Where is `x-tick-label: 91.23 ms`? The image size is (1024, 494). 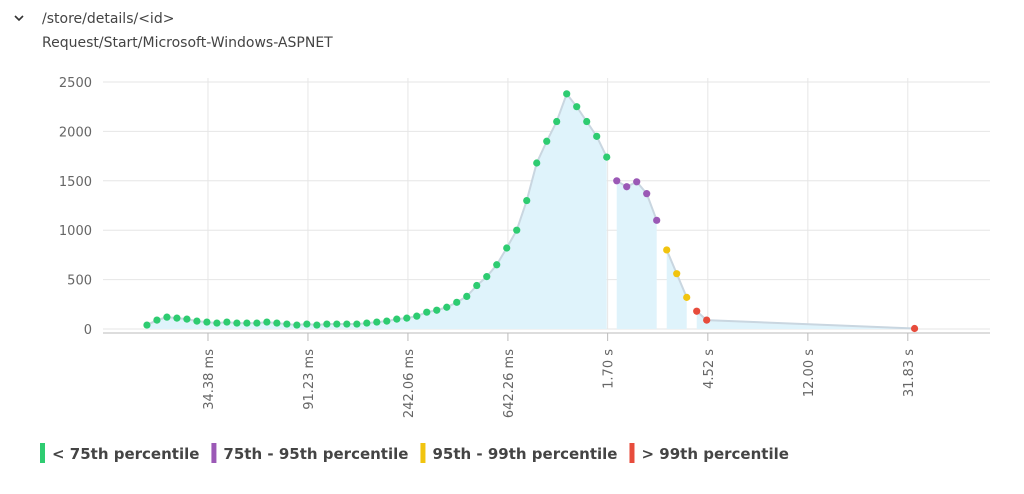 x-tick-label: 91.23 ms is located at coordinates (309, 379).